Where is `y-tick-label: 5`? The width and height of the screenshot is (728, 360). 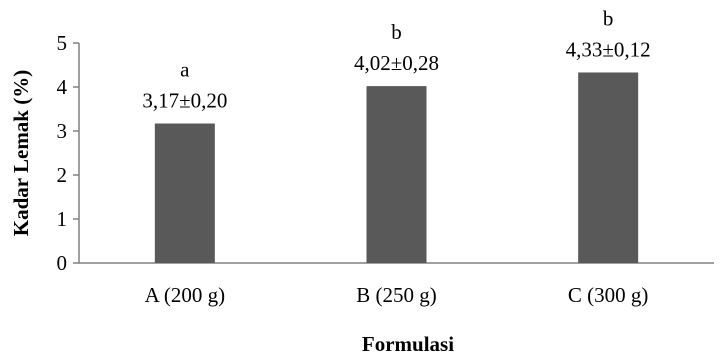
y-tick-label: 5 is located at coordinates (62, 43).